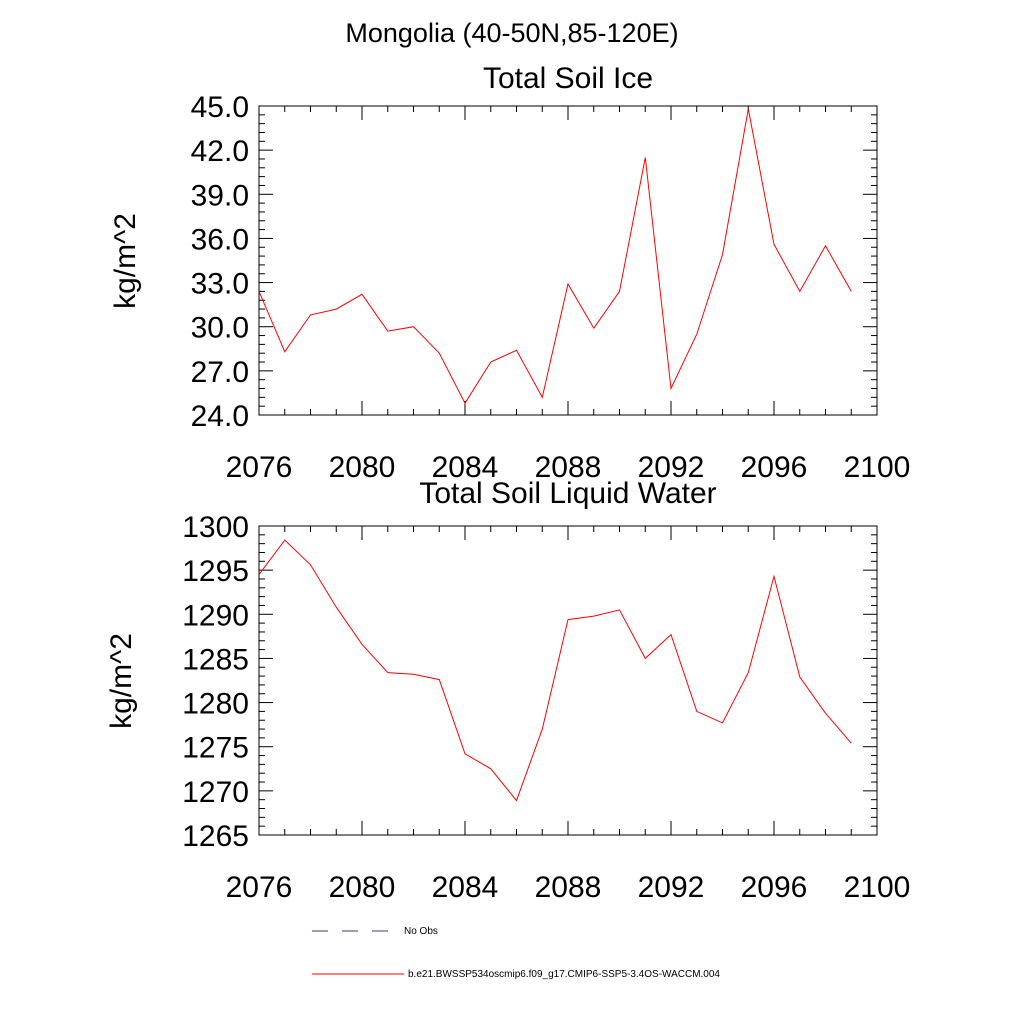 Image resolution: width=1024 pixels, height=1024 pixels. I want to click on panel0-y-tick-label: 30.0, so click(220, 328).